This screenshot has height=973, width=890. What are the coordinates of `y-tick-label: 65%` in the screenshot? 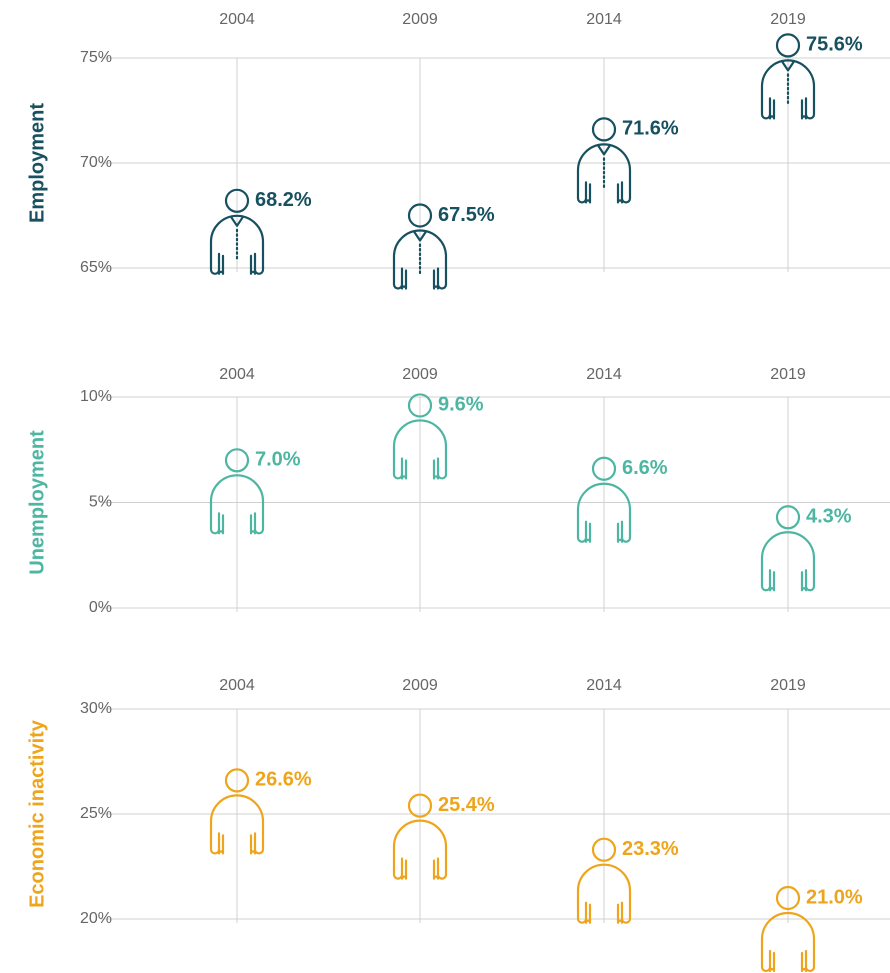 It's located at (96, 267).